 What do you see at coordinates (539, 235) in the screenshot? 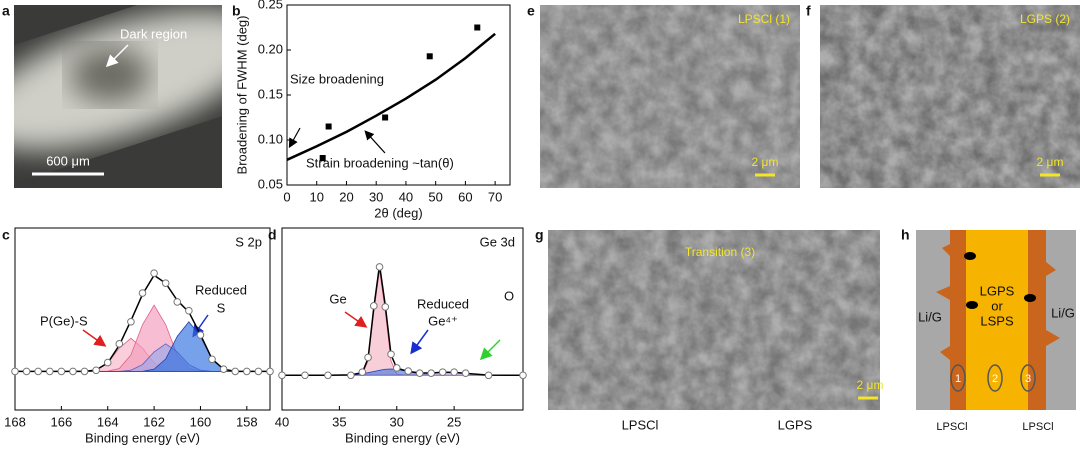
I see `panel-label: g` at bounding box center [539, 235].